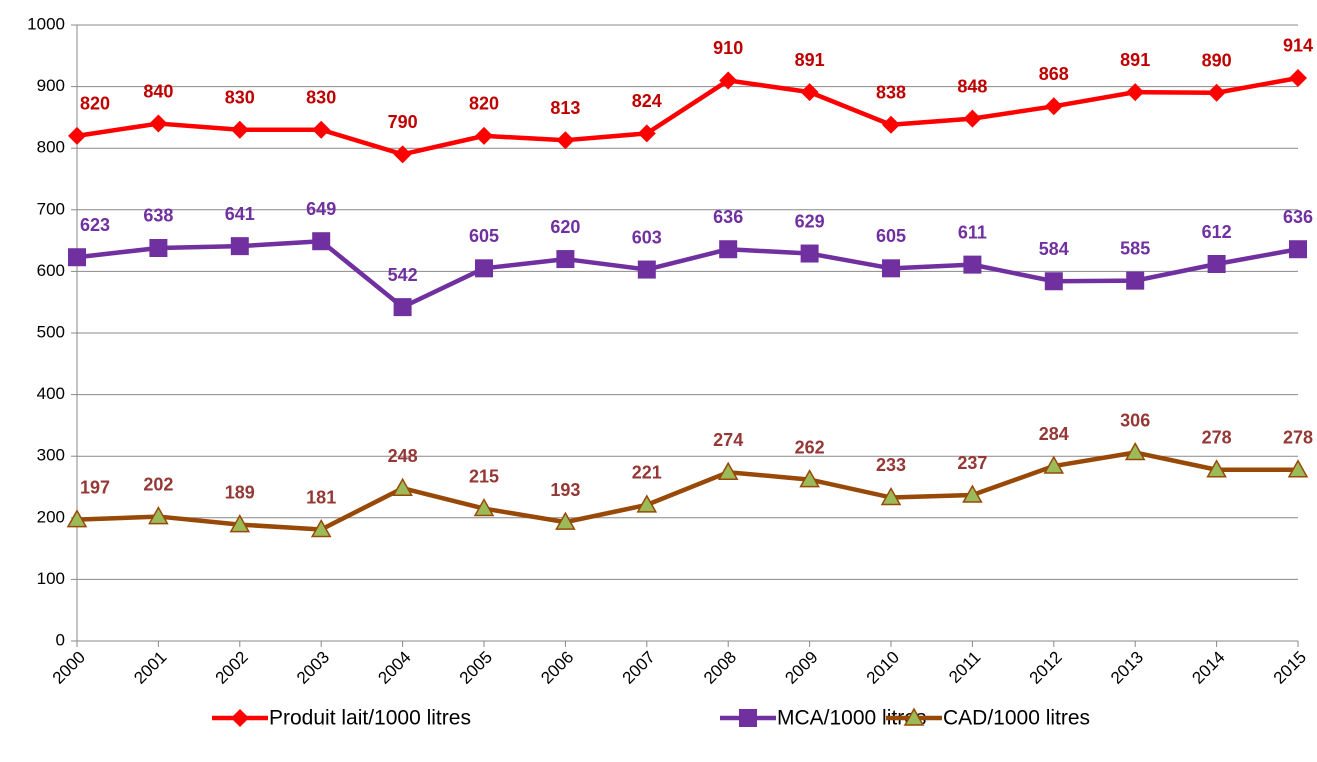 The width and height of the screenshot is (1317, 762). I want to click on x-tick-label: 2015, so click(1290, 668).